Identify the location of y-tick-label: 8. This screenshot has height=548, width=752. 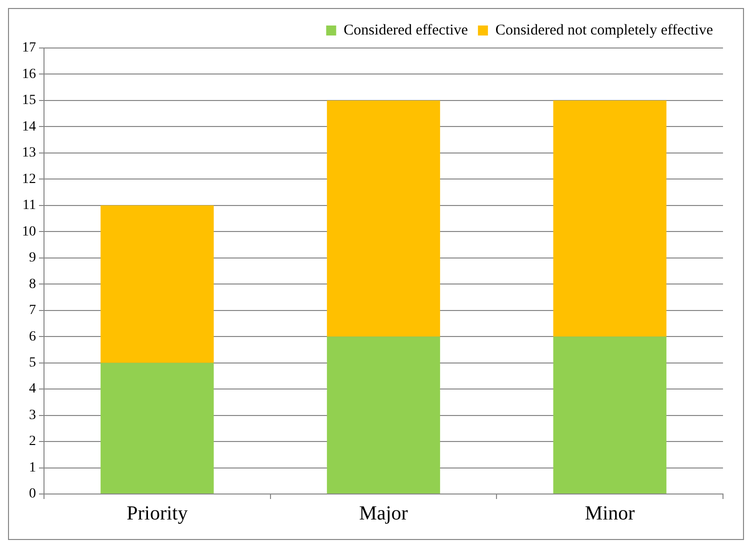
(32, 284).